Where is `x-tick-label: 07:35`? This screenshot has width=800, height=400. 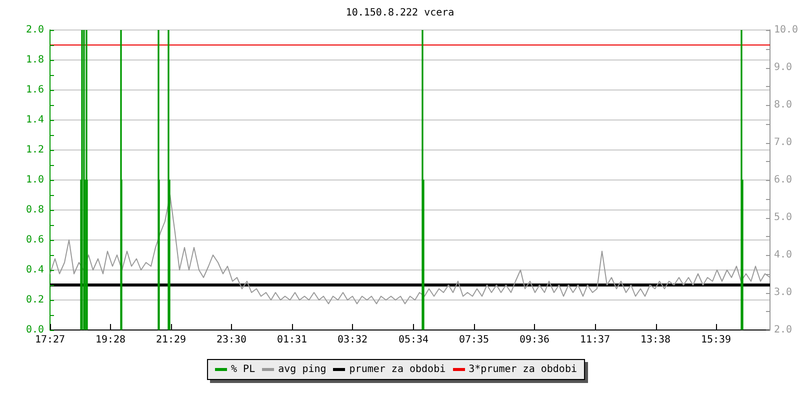
x-tick-label: 07:35 is located at coordinates (474, 340).